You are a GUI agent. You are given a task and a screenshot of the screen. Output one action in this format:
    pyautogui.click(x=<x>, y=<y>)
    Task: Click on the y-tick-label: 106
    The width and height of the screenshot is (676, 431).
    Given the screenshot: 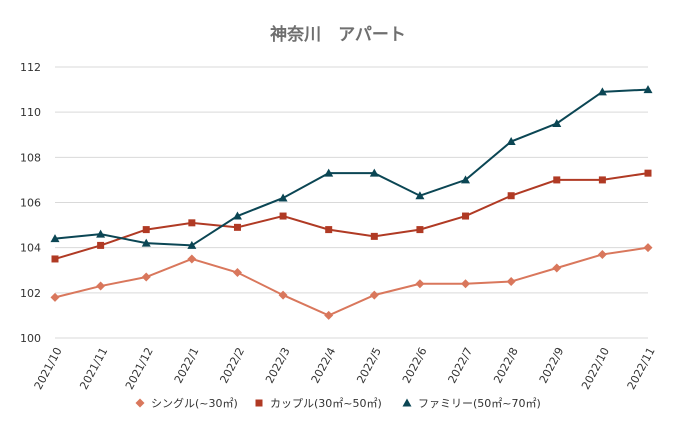 What is the action you would take?
    pyautogui.click(x=30, y=203)
    